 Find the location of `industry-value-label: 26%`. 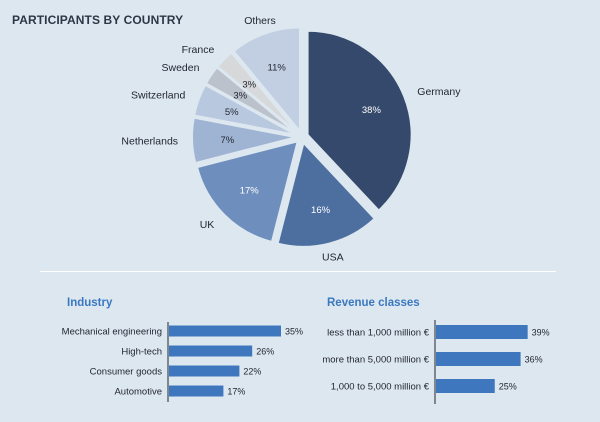

industry-value-label: 26% is located at coordinates (265, 352).